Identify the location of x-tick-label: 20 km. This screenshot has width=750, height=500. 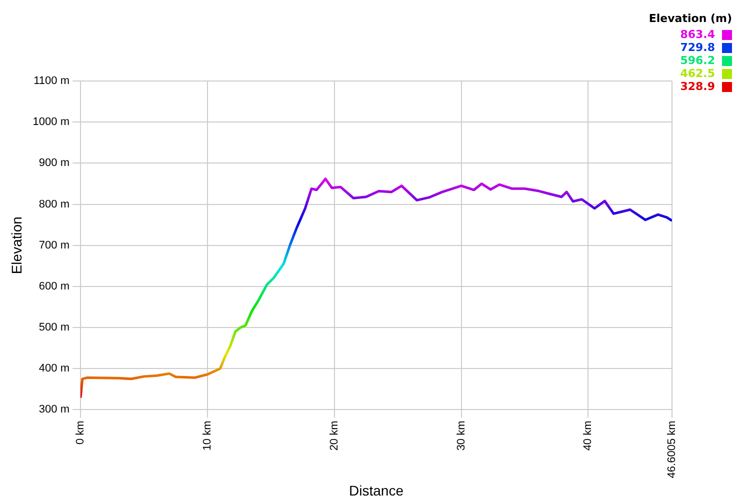
(334, 435).